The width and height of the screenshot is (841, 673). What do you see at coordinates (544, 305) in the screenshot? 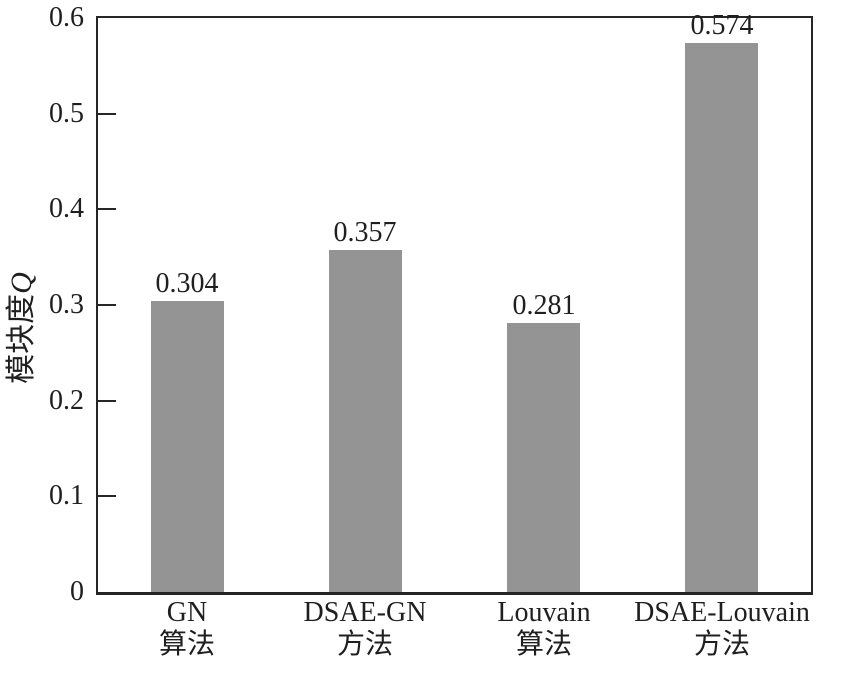
I see `bar-value-label: 0.281` at bounding box center [544, 305].